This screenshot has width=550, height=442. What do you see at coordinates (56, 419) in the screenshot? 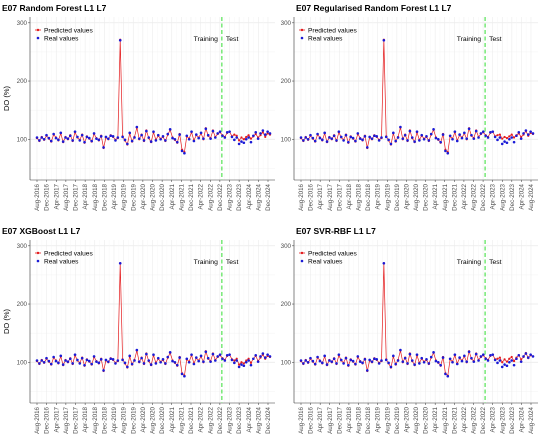
I see `x-tick-label: Apr-2017` at bounding box center [56, 419].